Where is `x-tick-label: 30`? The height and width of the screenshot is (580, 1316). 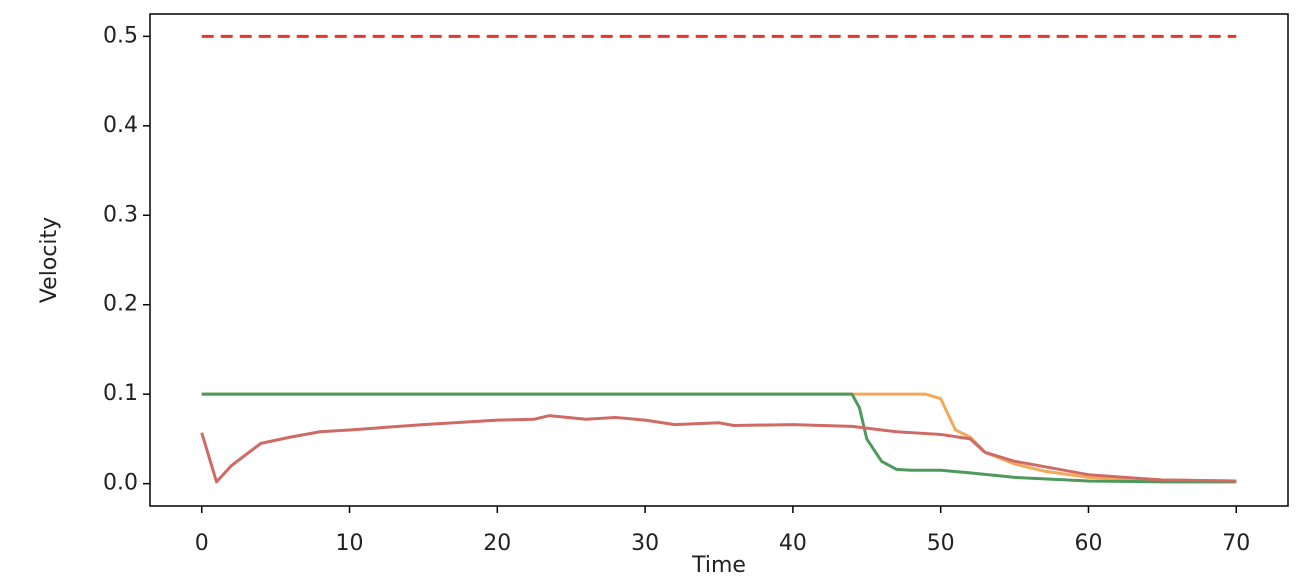
x-tick-label: 30 is located at coordinates (645, 543).